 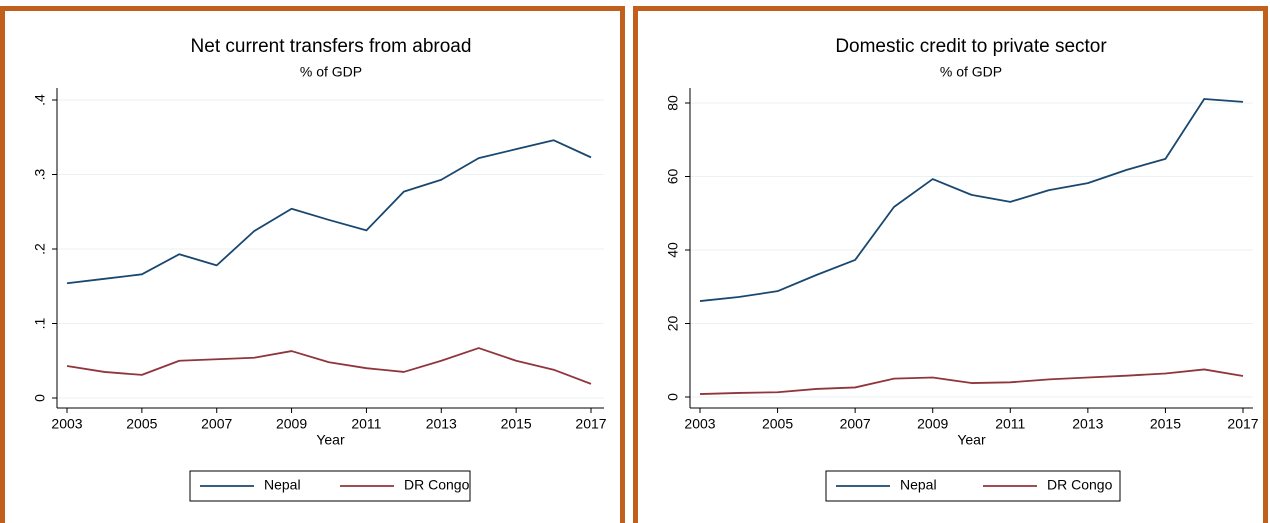 I want to click on y-tick-label: .1, so click(x=40, y=323).